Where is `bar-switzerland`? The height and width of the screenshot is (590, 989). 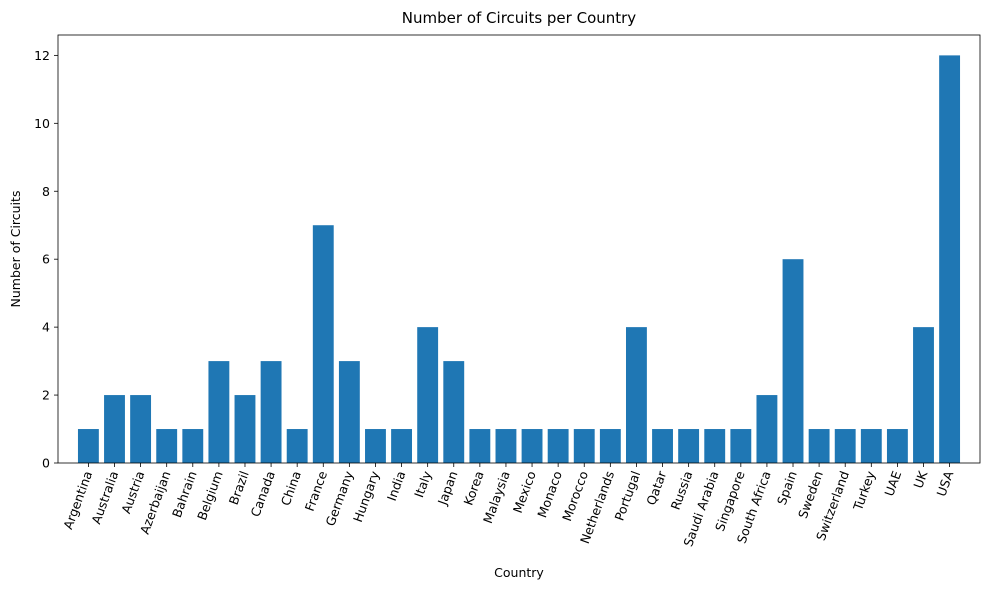 bar-switzerland is located at coordinates (845, 446).